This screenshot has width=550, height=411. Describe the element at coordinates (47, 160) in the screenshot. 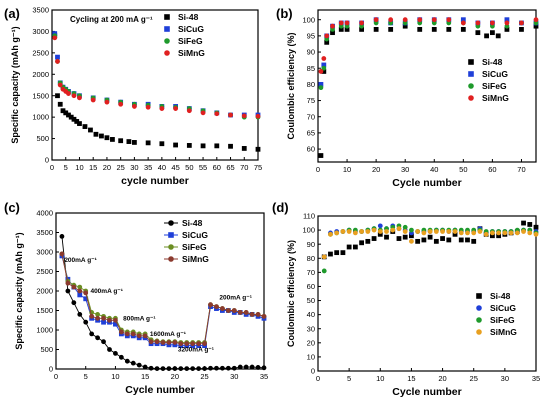

I see `y-tick-label: 0` at that location.